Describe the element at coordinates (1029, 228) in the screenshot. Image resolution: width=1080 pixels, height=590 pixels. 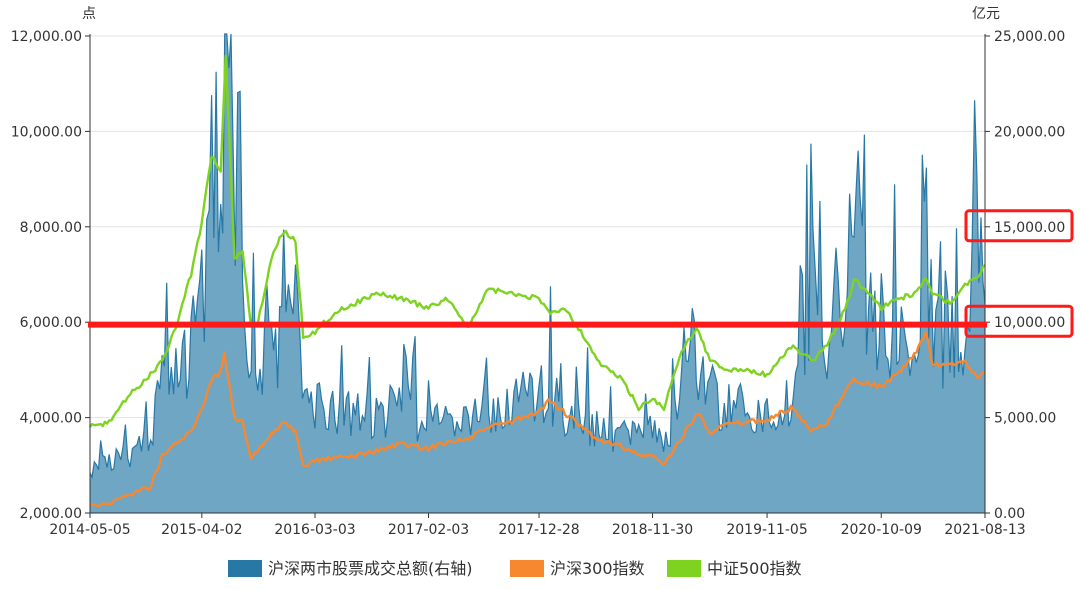
I see `y-right-tick-label: 15,000.00` at that location.